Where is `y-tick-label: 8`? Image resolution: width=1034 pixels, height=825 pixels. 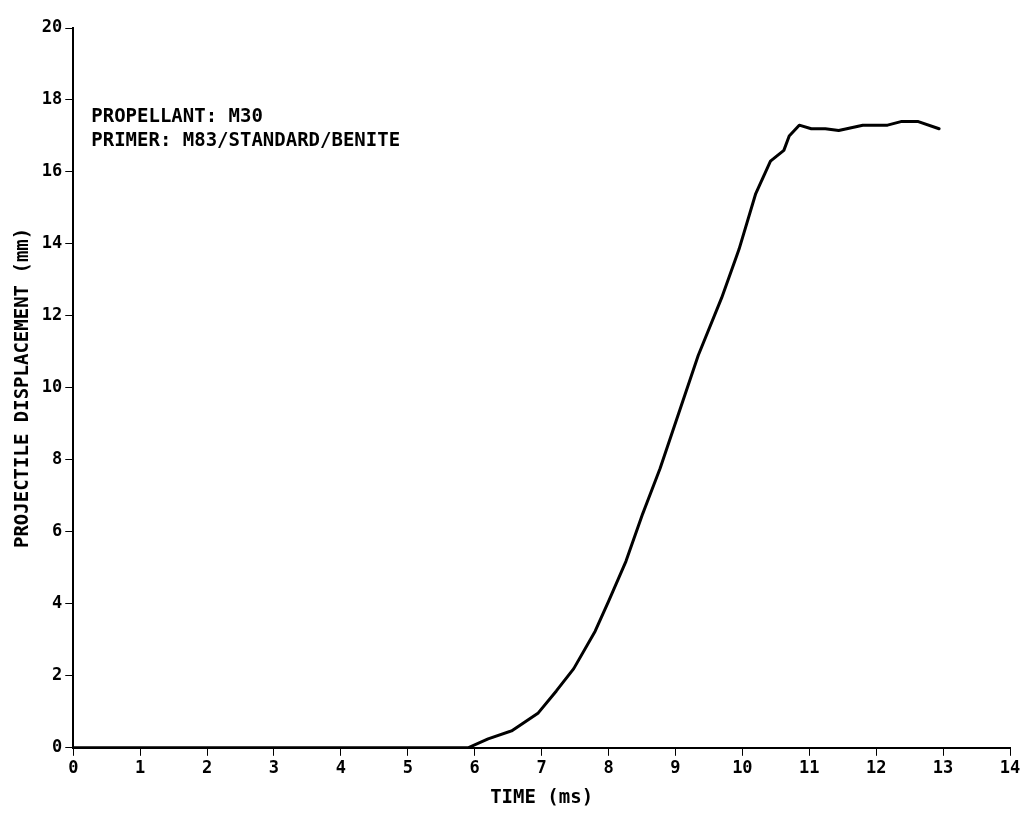
y-tick-label: 8 is located at coordinates (57, 458).